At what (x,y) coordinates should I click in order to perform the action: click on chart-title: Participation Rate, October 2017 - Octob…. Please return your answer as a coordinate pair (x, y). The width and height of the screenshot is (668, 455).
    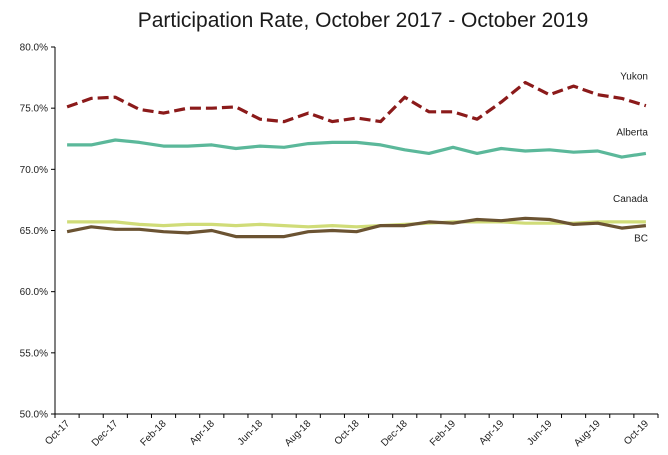
    Looking at the image, I should click on (363, 20).